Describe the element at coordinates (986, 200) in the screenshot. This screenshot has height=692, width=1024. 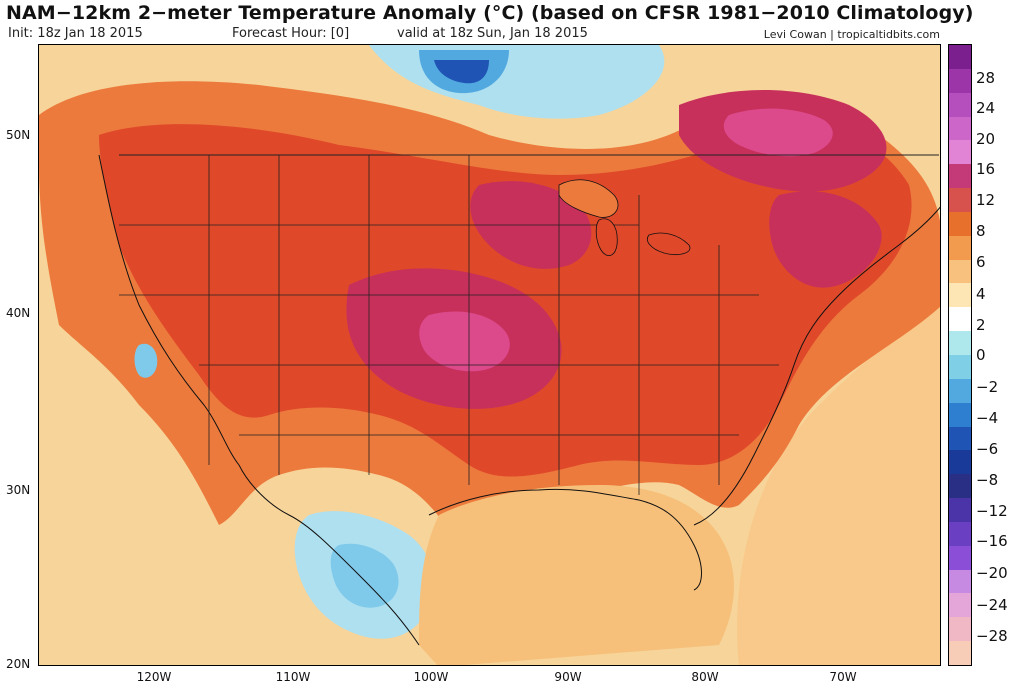
I see `colorbar-tick-label: 12` at that location.